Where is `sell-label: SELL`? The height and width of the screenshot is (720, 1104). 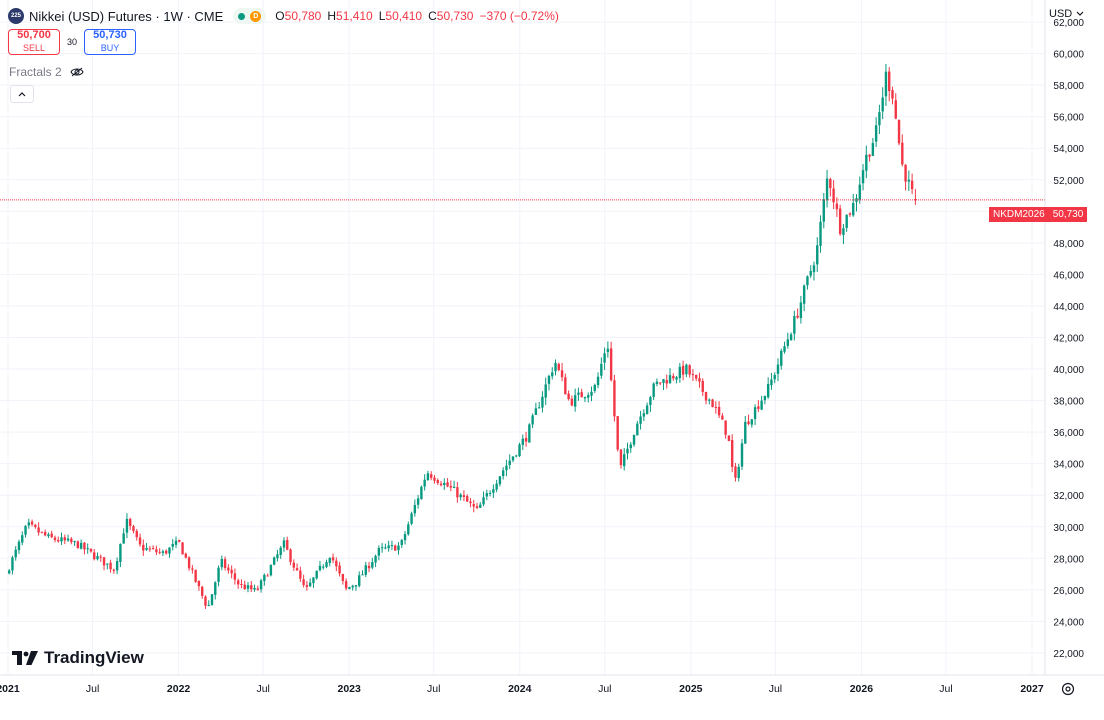 sell-label: SELL is located at coordinates (34, 48).